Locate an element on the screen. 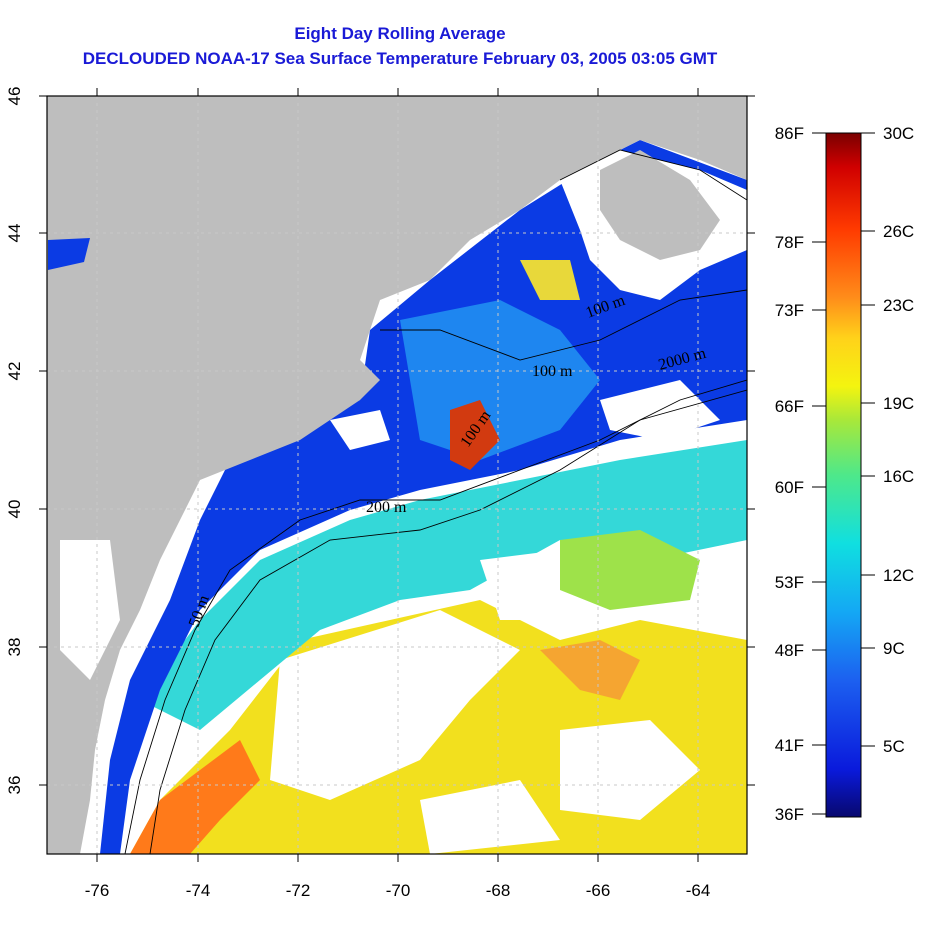  fahrenheit-label: 48F is located at coordinates (789, 650).